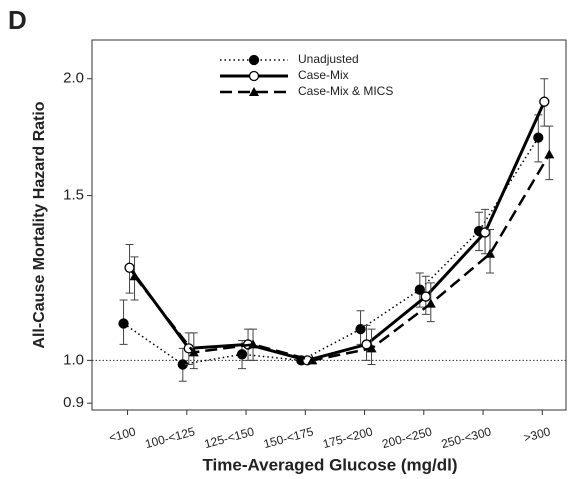 This screenshot has width=570, height=479. Describe the element at coordinates (17, 20) in the screenshot. I see `panel-label: D` at that location.